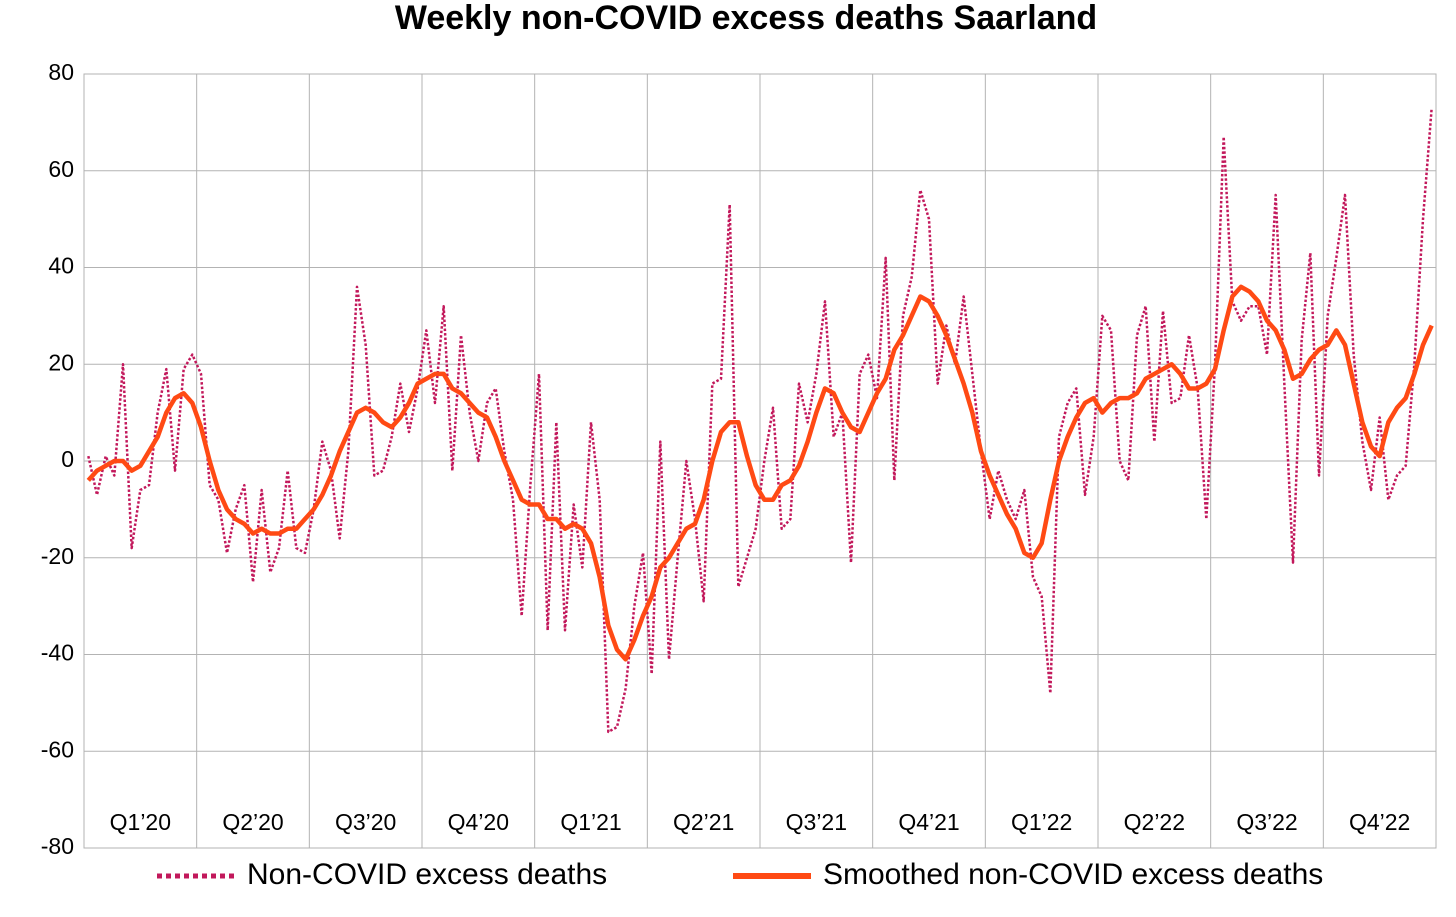 This screenshot has width=1456, height=917. What do you see at coordinates (1379, 822) in the screenshot?
I see `x-tick-label: Q4’22` at bounding box center [1379, 822].